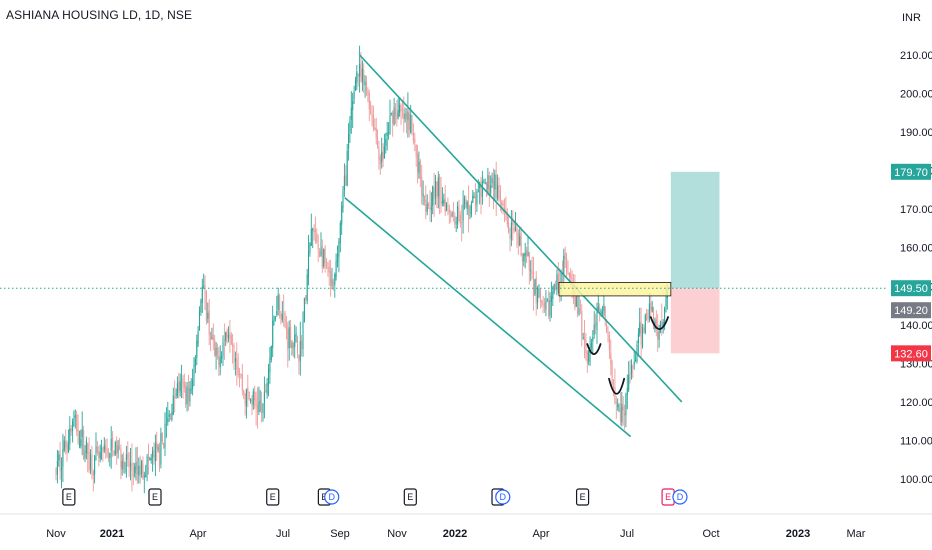  I want to click on price-tick-label: 160.00, so click(916, 249).